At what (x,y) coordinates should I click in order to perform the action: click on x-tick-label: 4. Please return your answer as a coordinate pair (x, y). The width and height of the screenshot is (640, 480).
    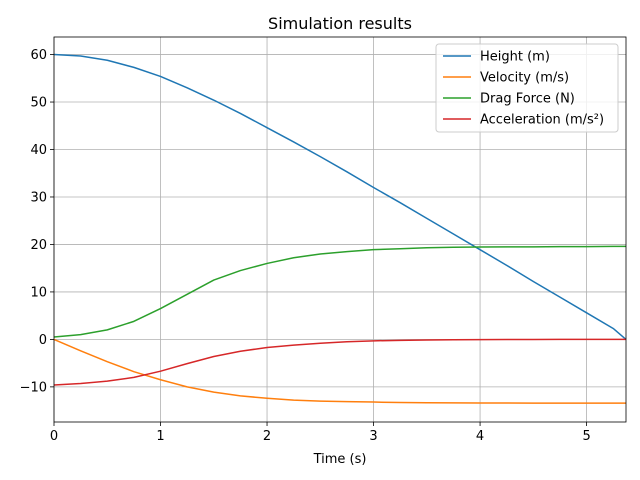
    Looking at the image, I should click on (480, 436).